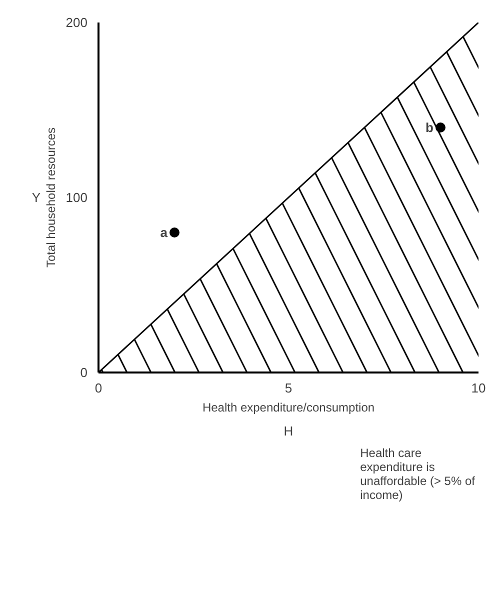 The width and height of the screenshot is (491, 591). What do you see at coordinates (289, 431) in the screenshot?
I see `text: H` at bounding box center [289, 431].